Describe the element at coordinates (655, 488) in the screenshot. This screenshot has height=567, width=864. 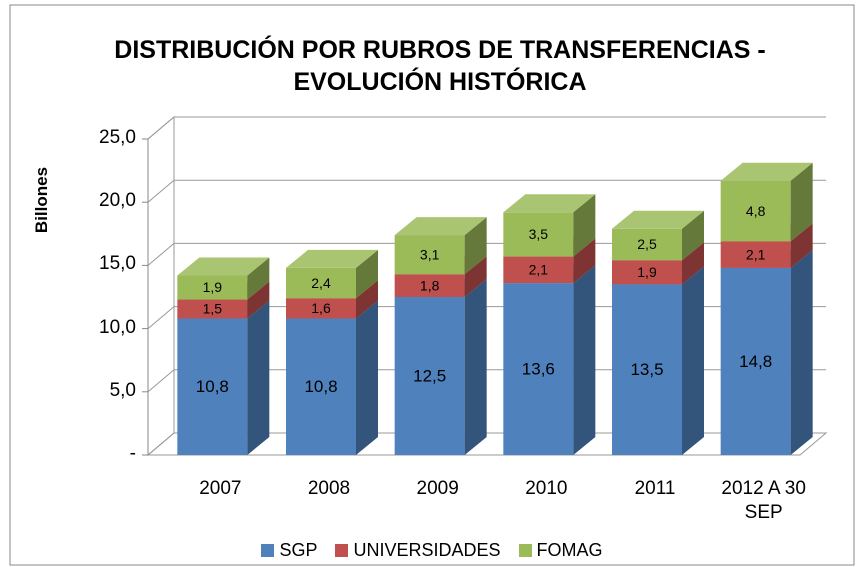
I see `x-tick-label: 2011` at that location.